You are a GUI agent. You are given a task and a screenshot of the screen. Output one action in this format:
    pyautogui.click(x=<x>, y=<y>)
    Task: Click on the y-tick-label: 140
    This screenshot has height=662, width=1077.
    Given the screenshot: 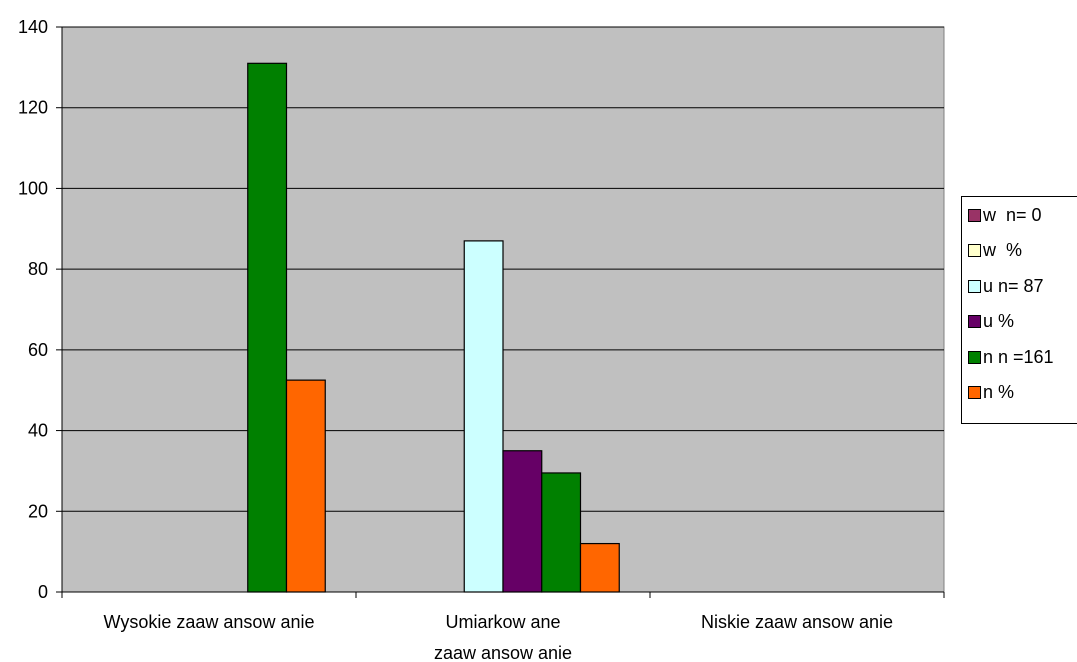 What is the action you would take?
    pyautogui.click(x=33, y=27)
    